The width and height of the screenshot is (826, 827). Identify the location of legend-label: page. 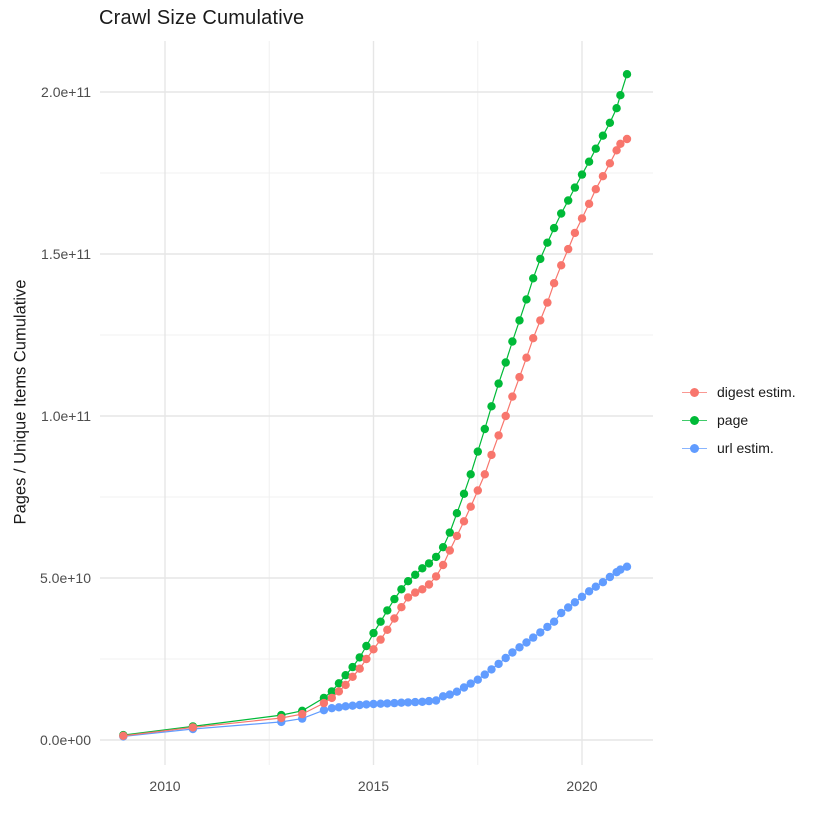
(733, 420).